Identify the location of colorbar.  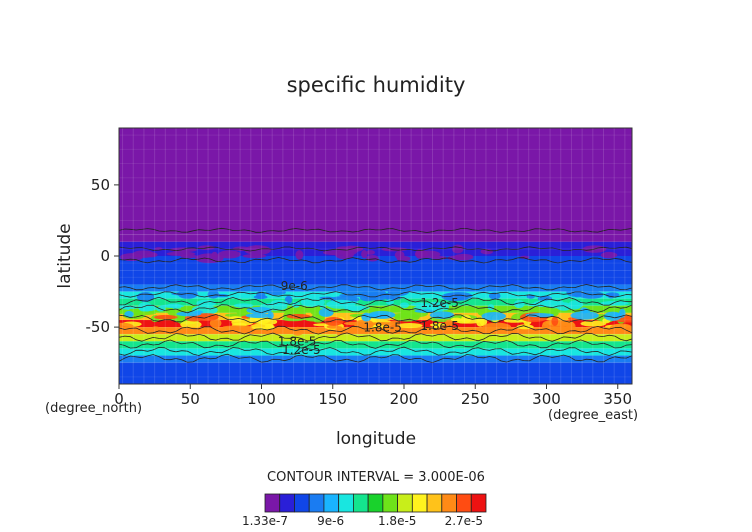
(375, 503).